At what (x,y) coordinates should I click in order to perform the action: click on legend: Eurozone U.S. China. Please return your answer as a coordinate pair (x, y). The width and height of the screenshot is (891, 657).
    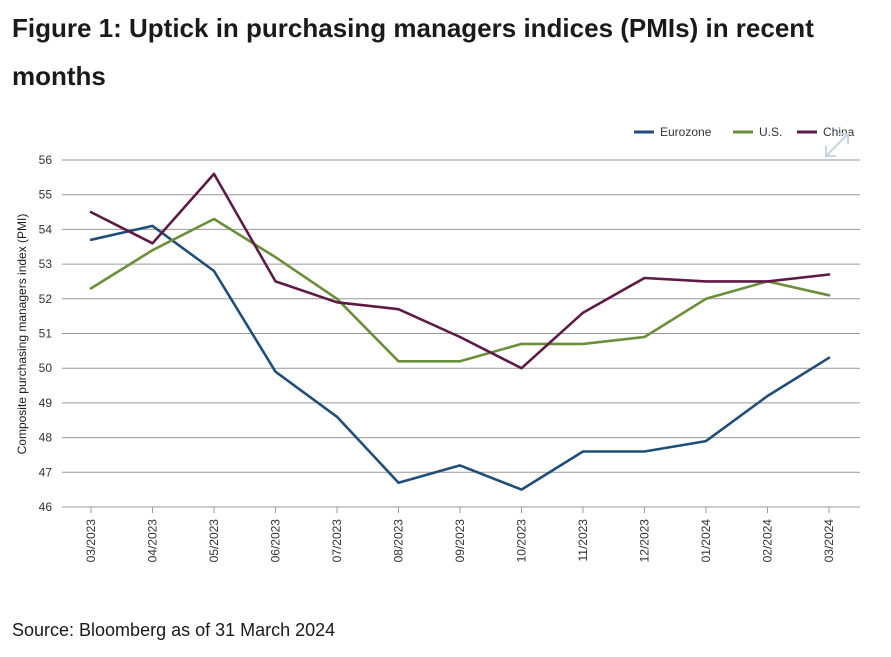
    Looking at the image, I should click on (744, 132).